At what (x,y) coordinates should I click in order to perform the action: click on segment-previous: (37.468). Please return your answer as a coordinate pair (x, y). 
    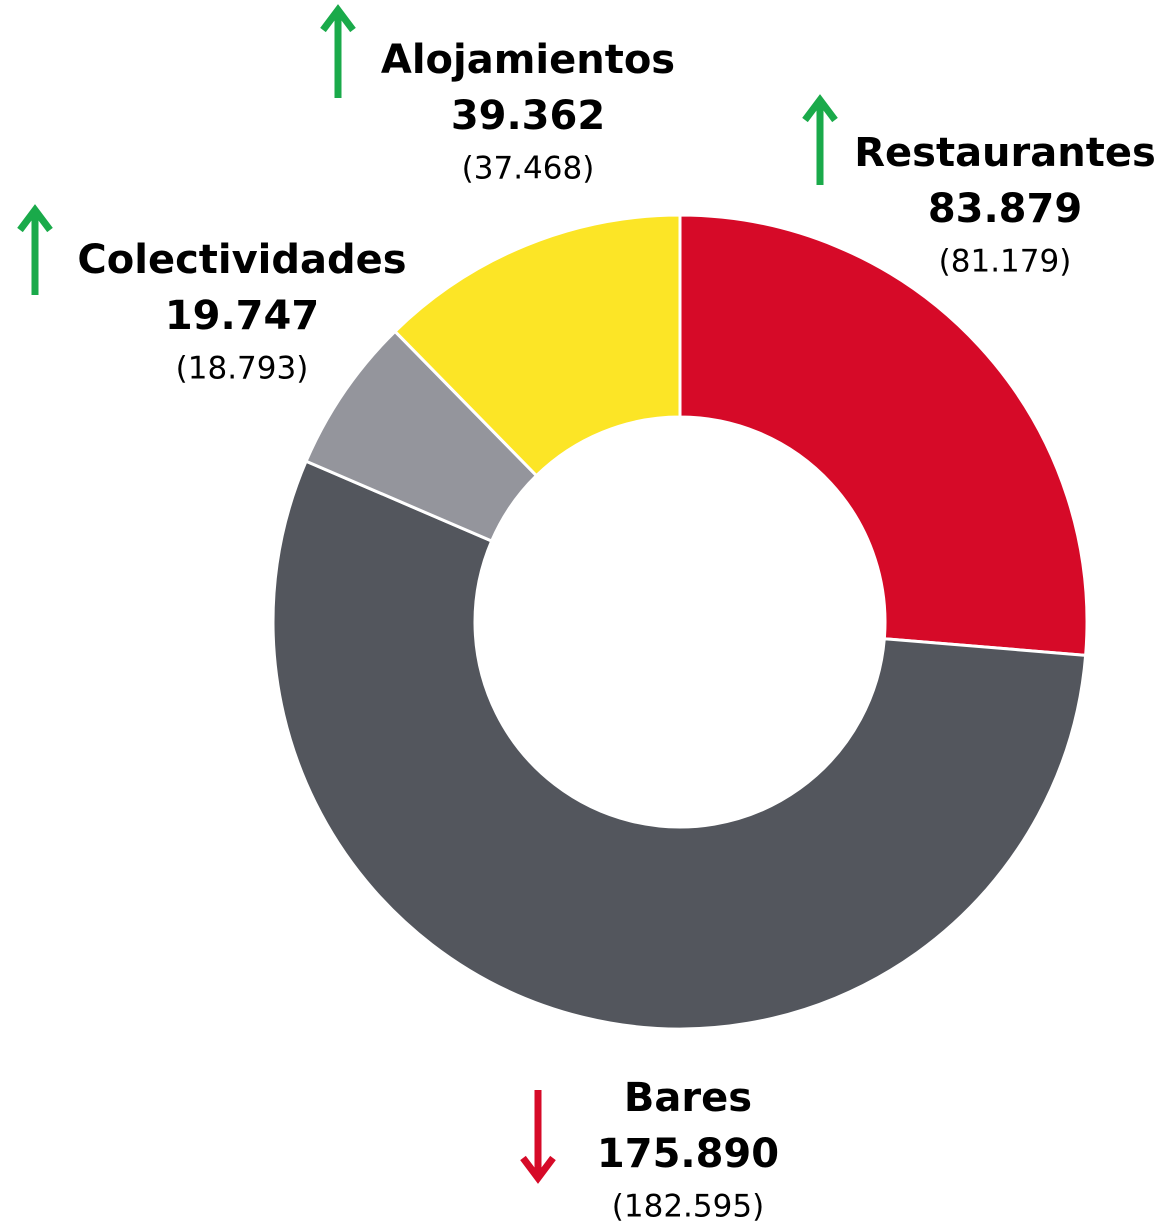
    Looking at the image, I should click on (528, 169).